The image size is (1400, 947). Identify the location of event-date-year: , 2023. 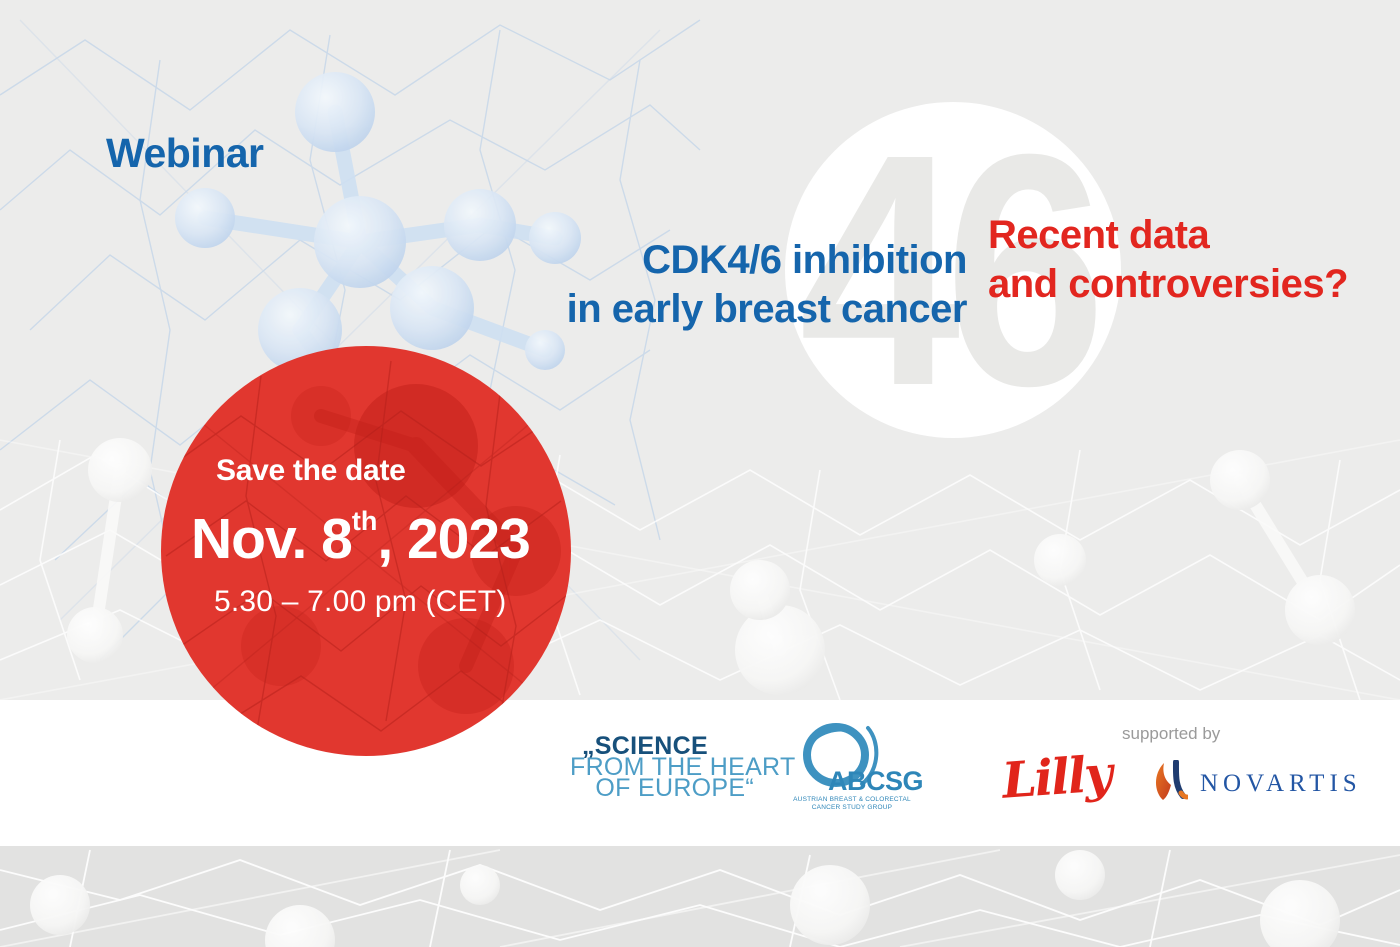
(453, 539).